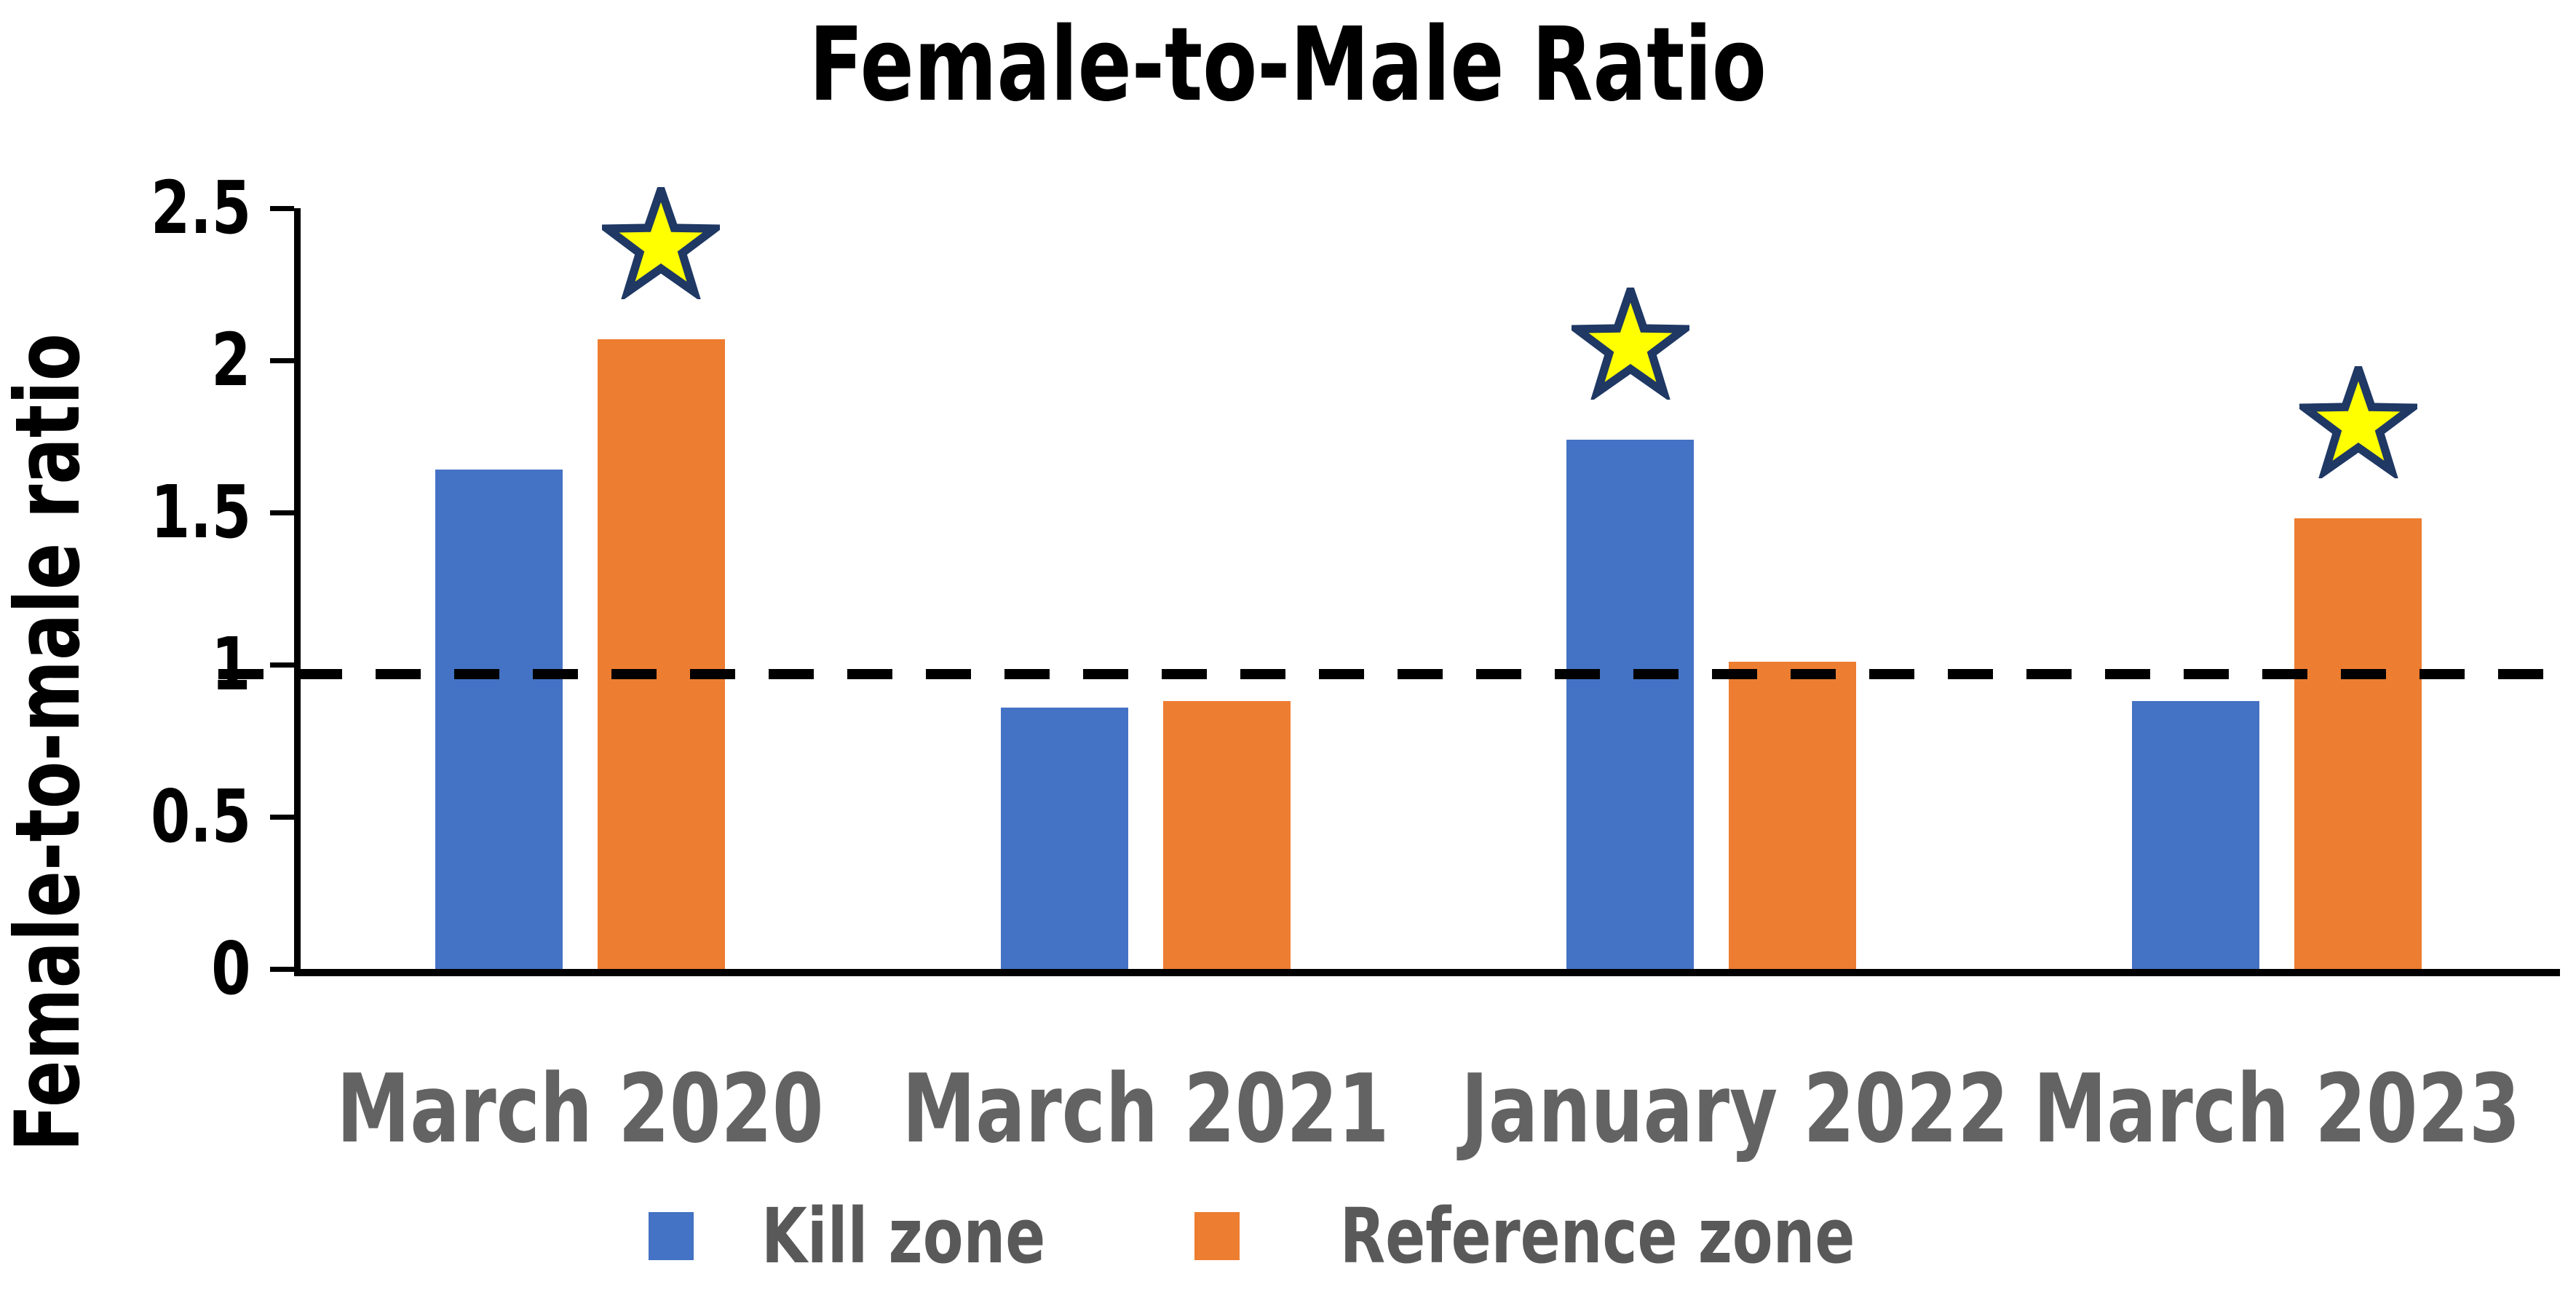 The width and height of the screenshot is (2576, 1306). I want to click on x-axis-line, so click(1427, 973).